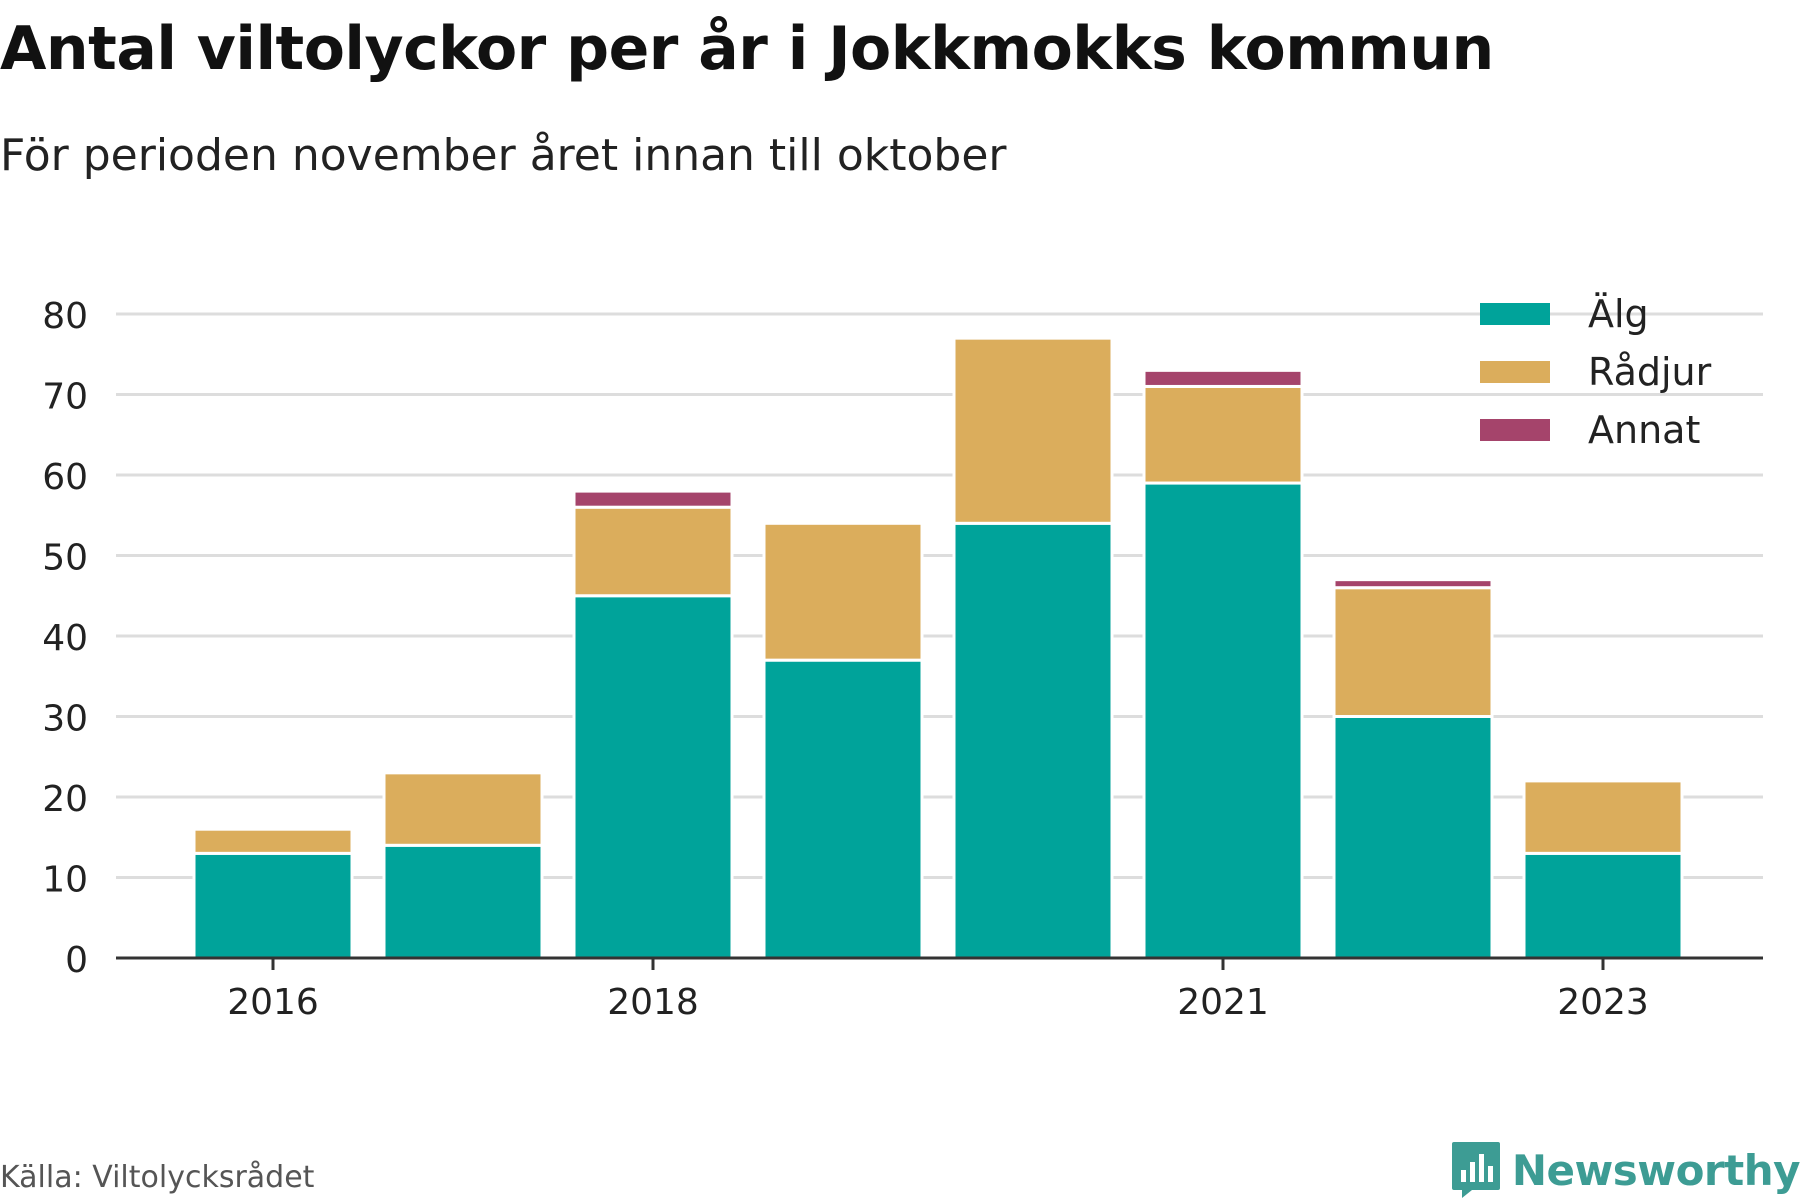 The width and height of the screenshot is (1800, 1200). What do you see at coordinates (1650, 372) in the screenshot?
I see `legend-label-radjur: Rådjur` at bounding box center [1650, 372].